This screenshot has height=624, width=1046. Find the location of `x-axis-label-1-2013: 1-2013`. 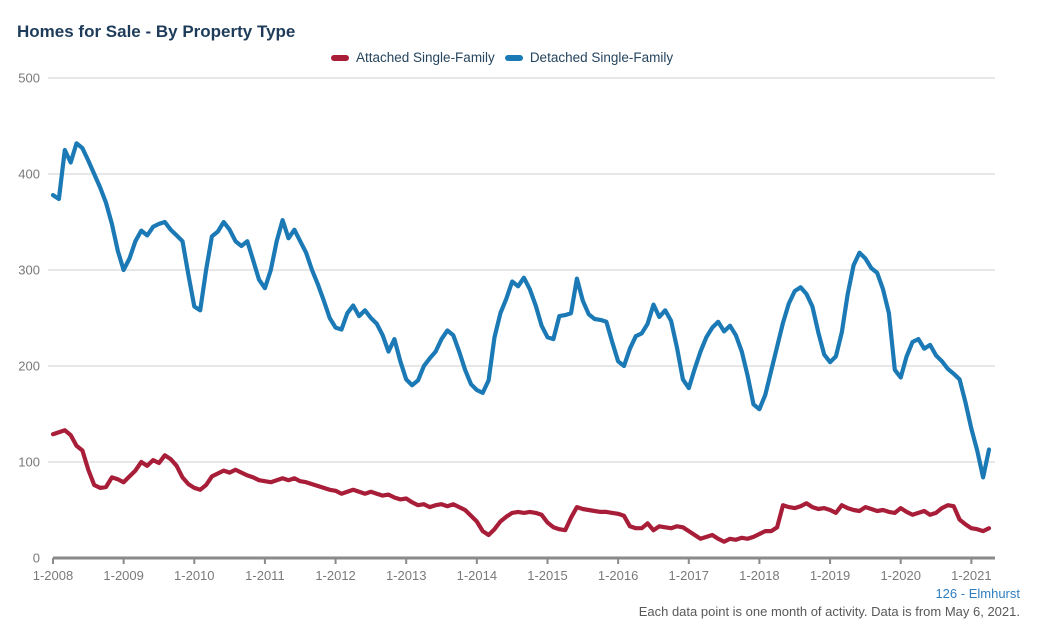

x-axis-label-1-2013: 1-2013 is located at coordinates (406, 575).